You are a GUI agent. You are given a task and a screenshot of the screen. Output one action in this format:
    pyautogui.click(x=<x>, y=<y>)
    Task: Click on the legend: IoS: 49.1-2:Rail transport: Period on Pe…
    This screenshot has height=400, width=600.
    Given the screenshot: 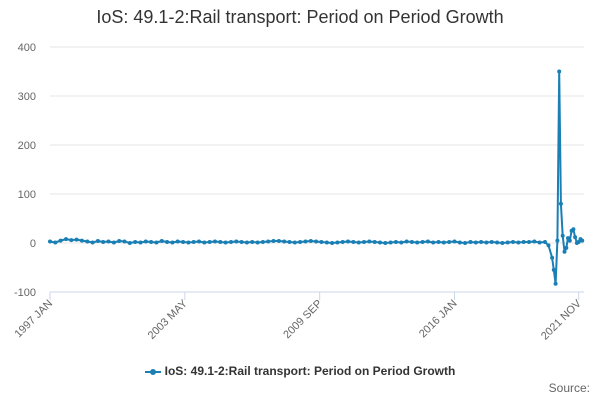 What is the action you would take?
    pyautogui.click(x=300, y=371)
    